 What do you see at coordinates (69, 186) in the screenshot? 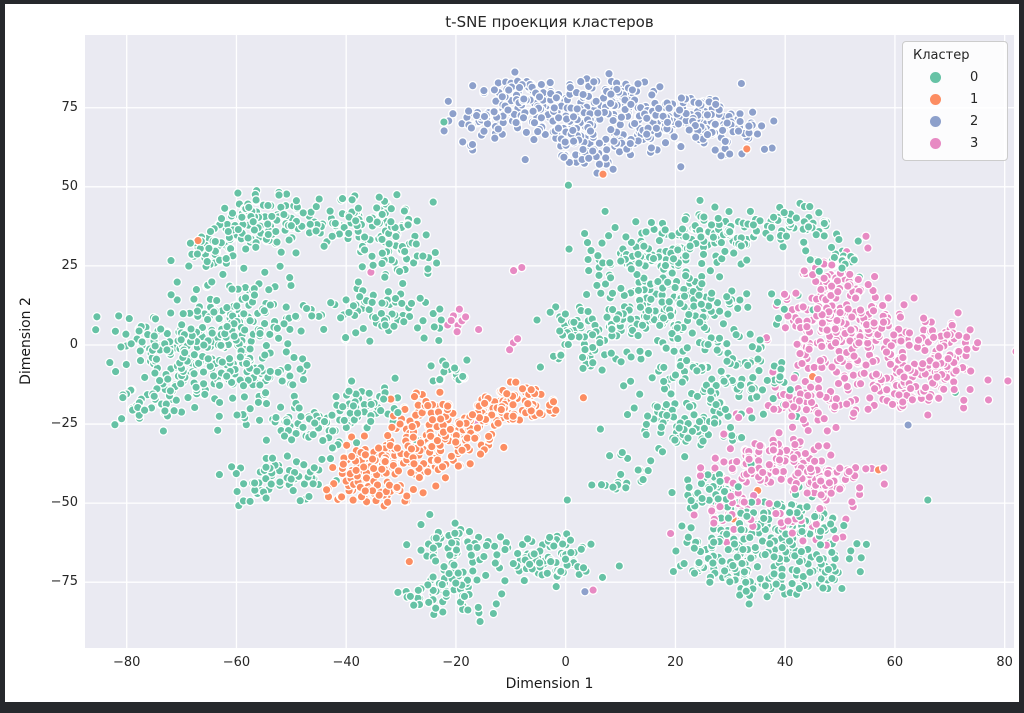
I see `y-tick-label: 50` at bounding box center [69, 186].